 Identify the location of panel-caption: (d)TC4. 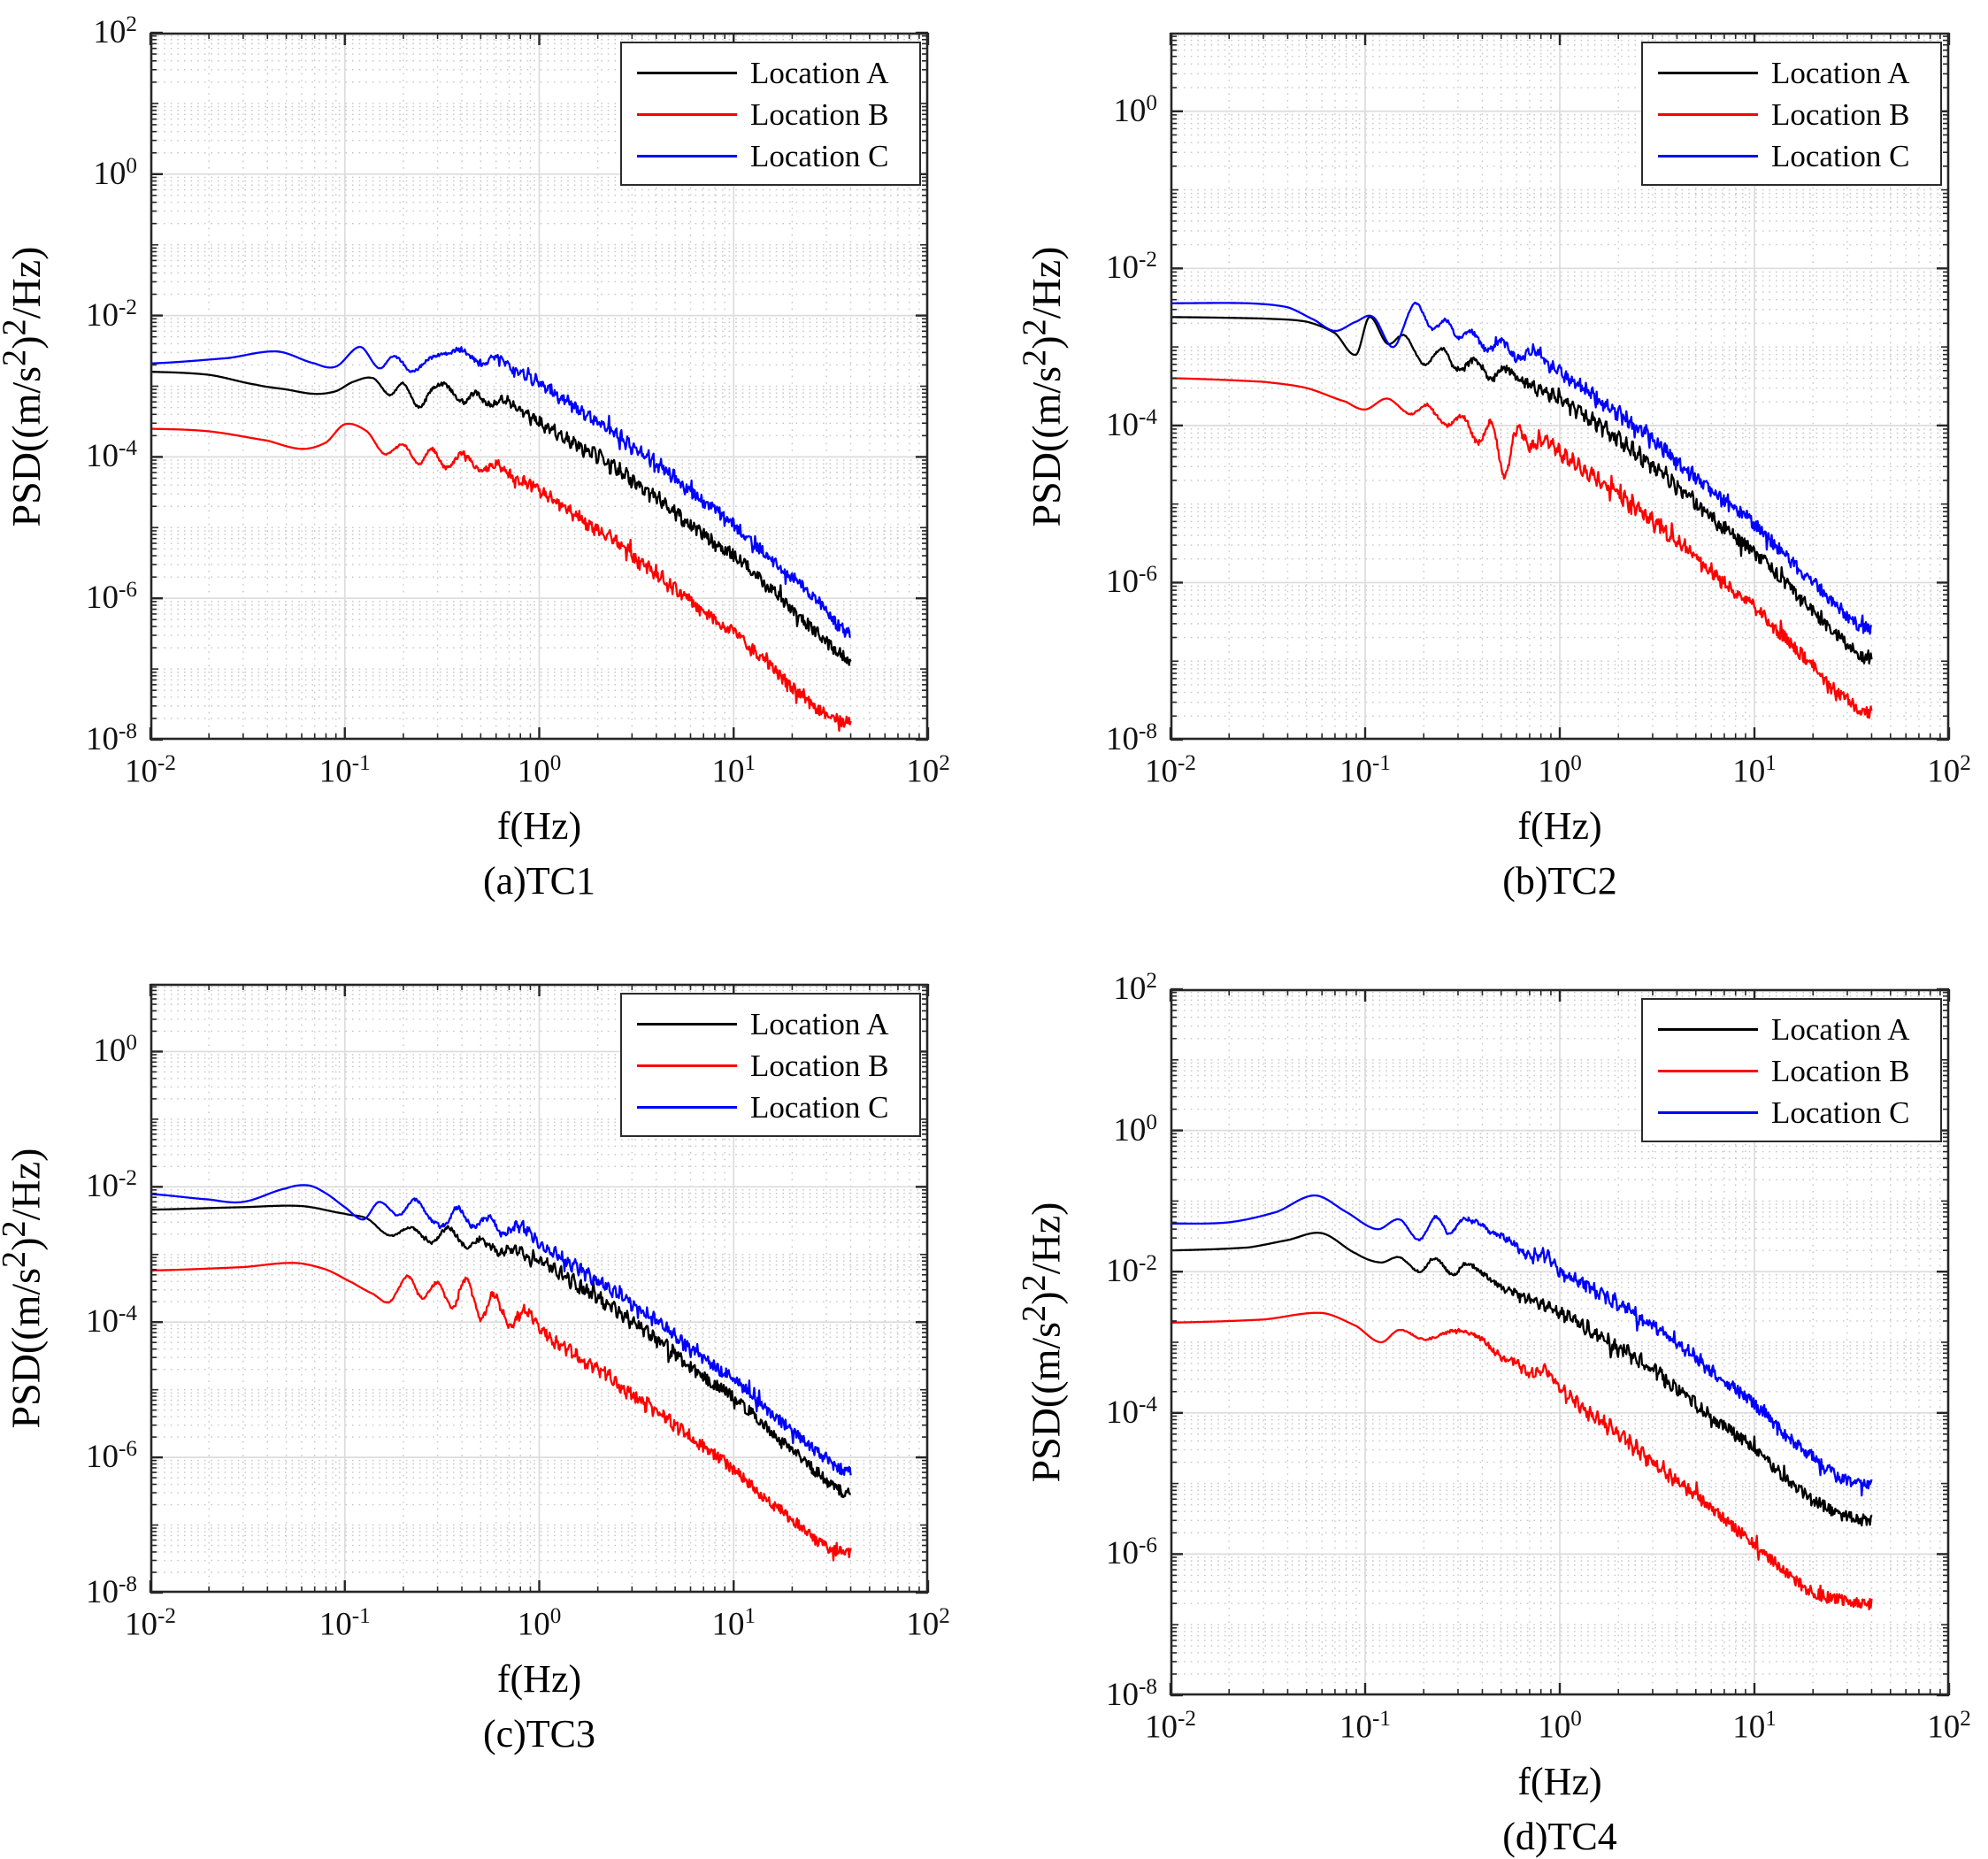
(1559, 1836).